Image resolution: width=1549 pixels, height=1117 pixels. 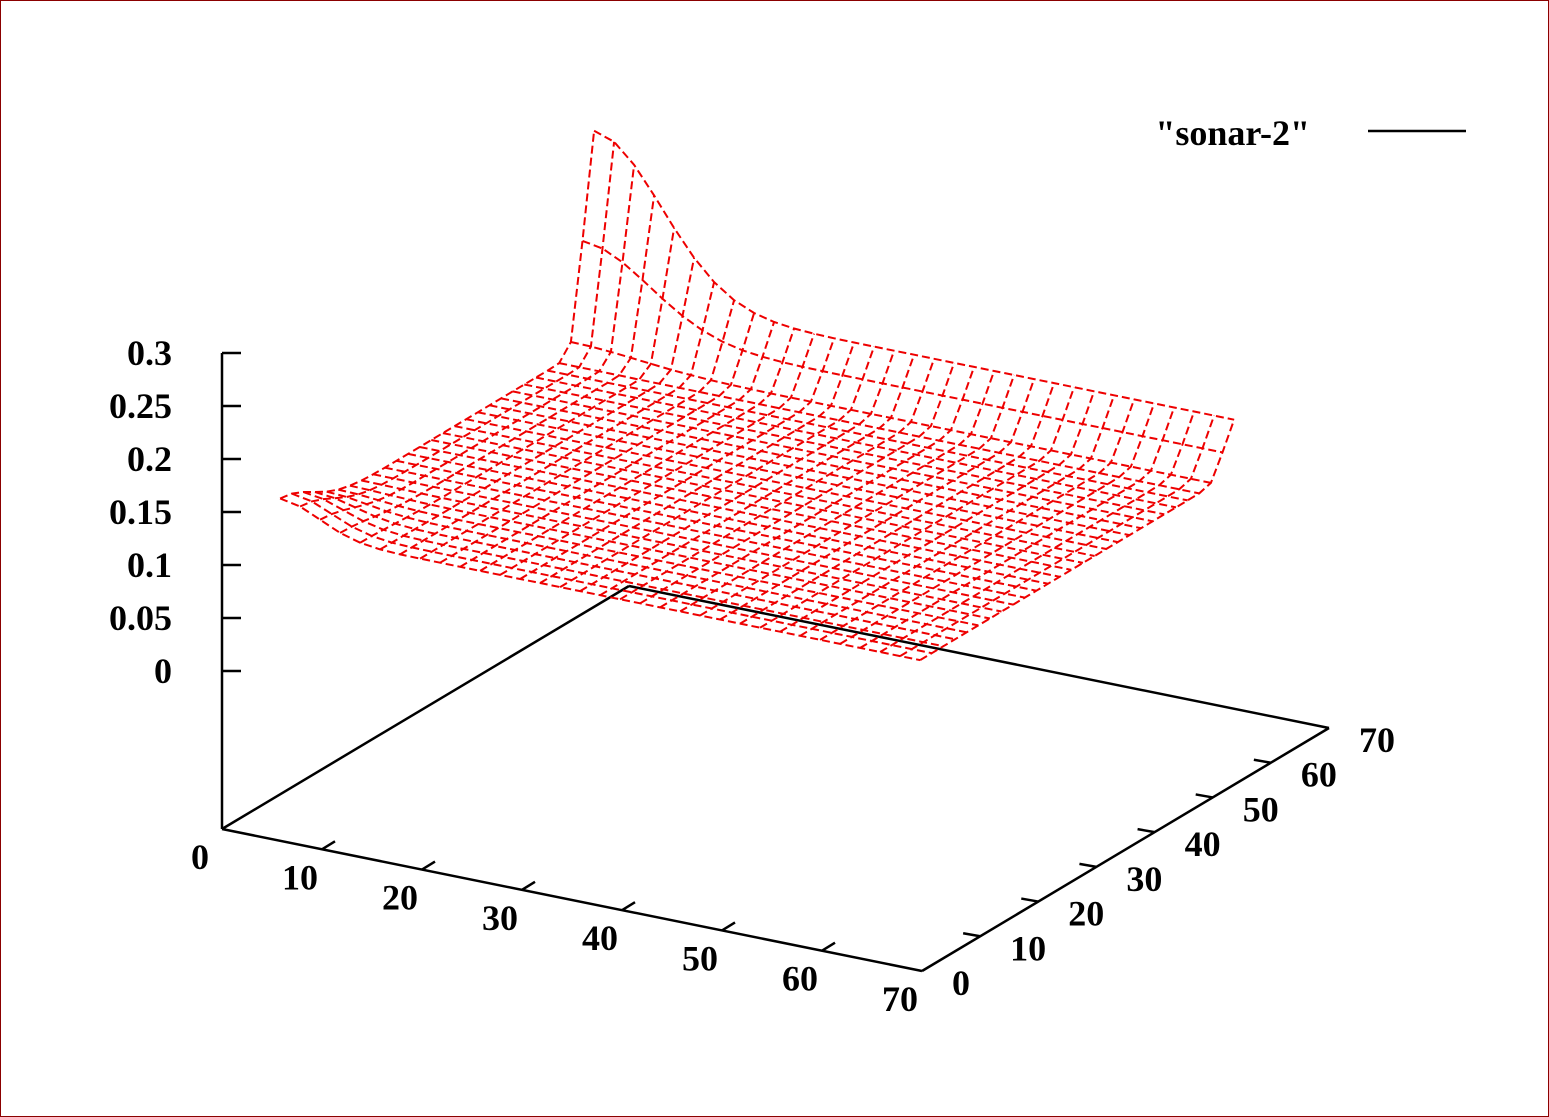 I want to click on y-tick-label: 50, so click(x=1261, y=809).